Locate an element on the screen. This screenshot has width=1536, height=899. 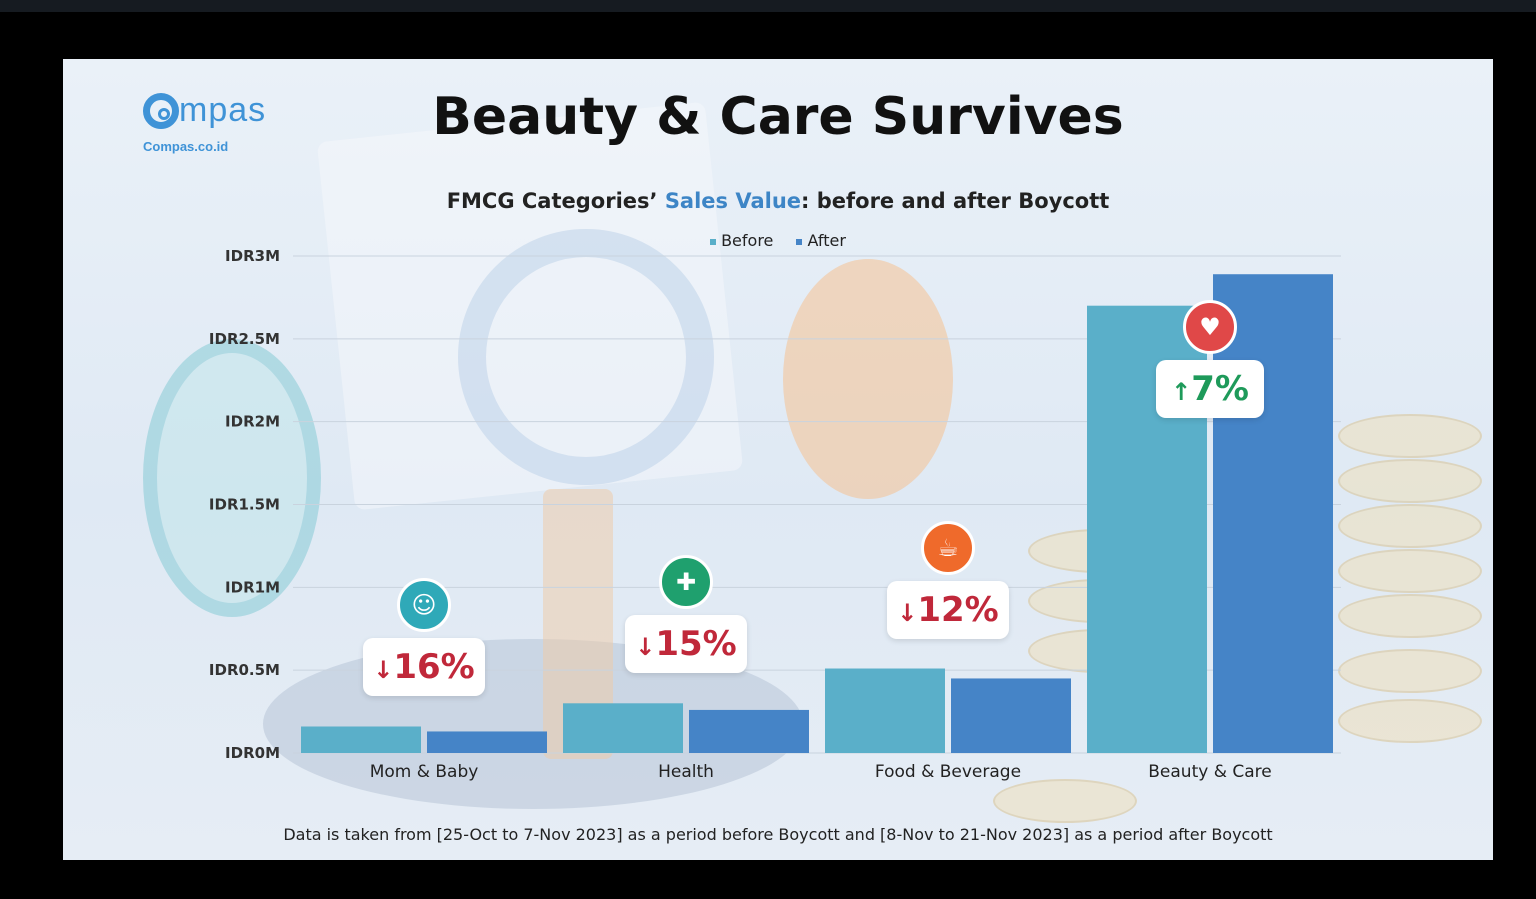
legend-label-after: After is located at coordinates (826, 240).